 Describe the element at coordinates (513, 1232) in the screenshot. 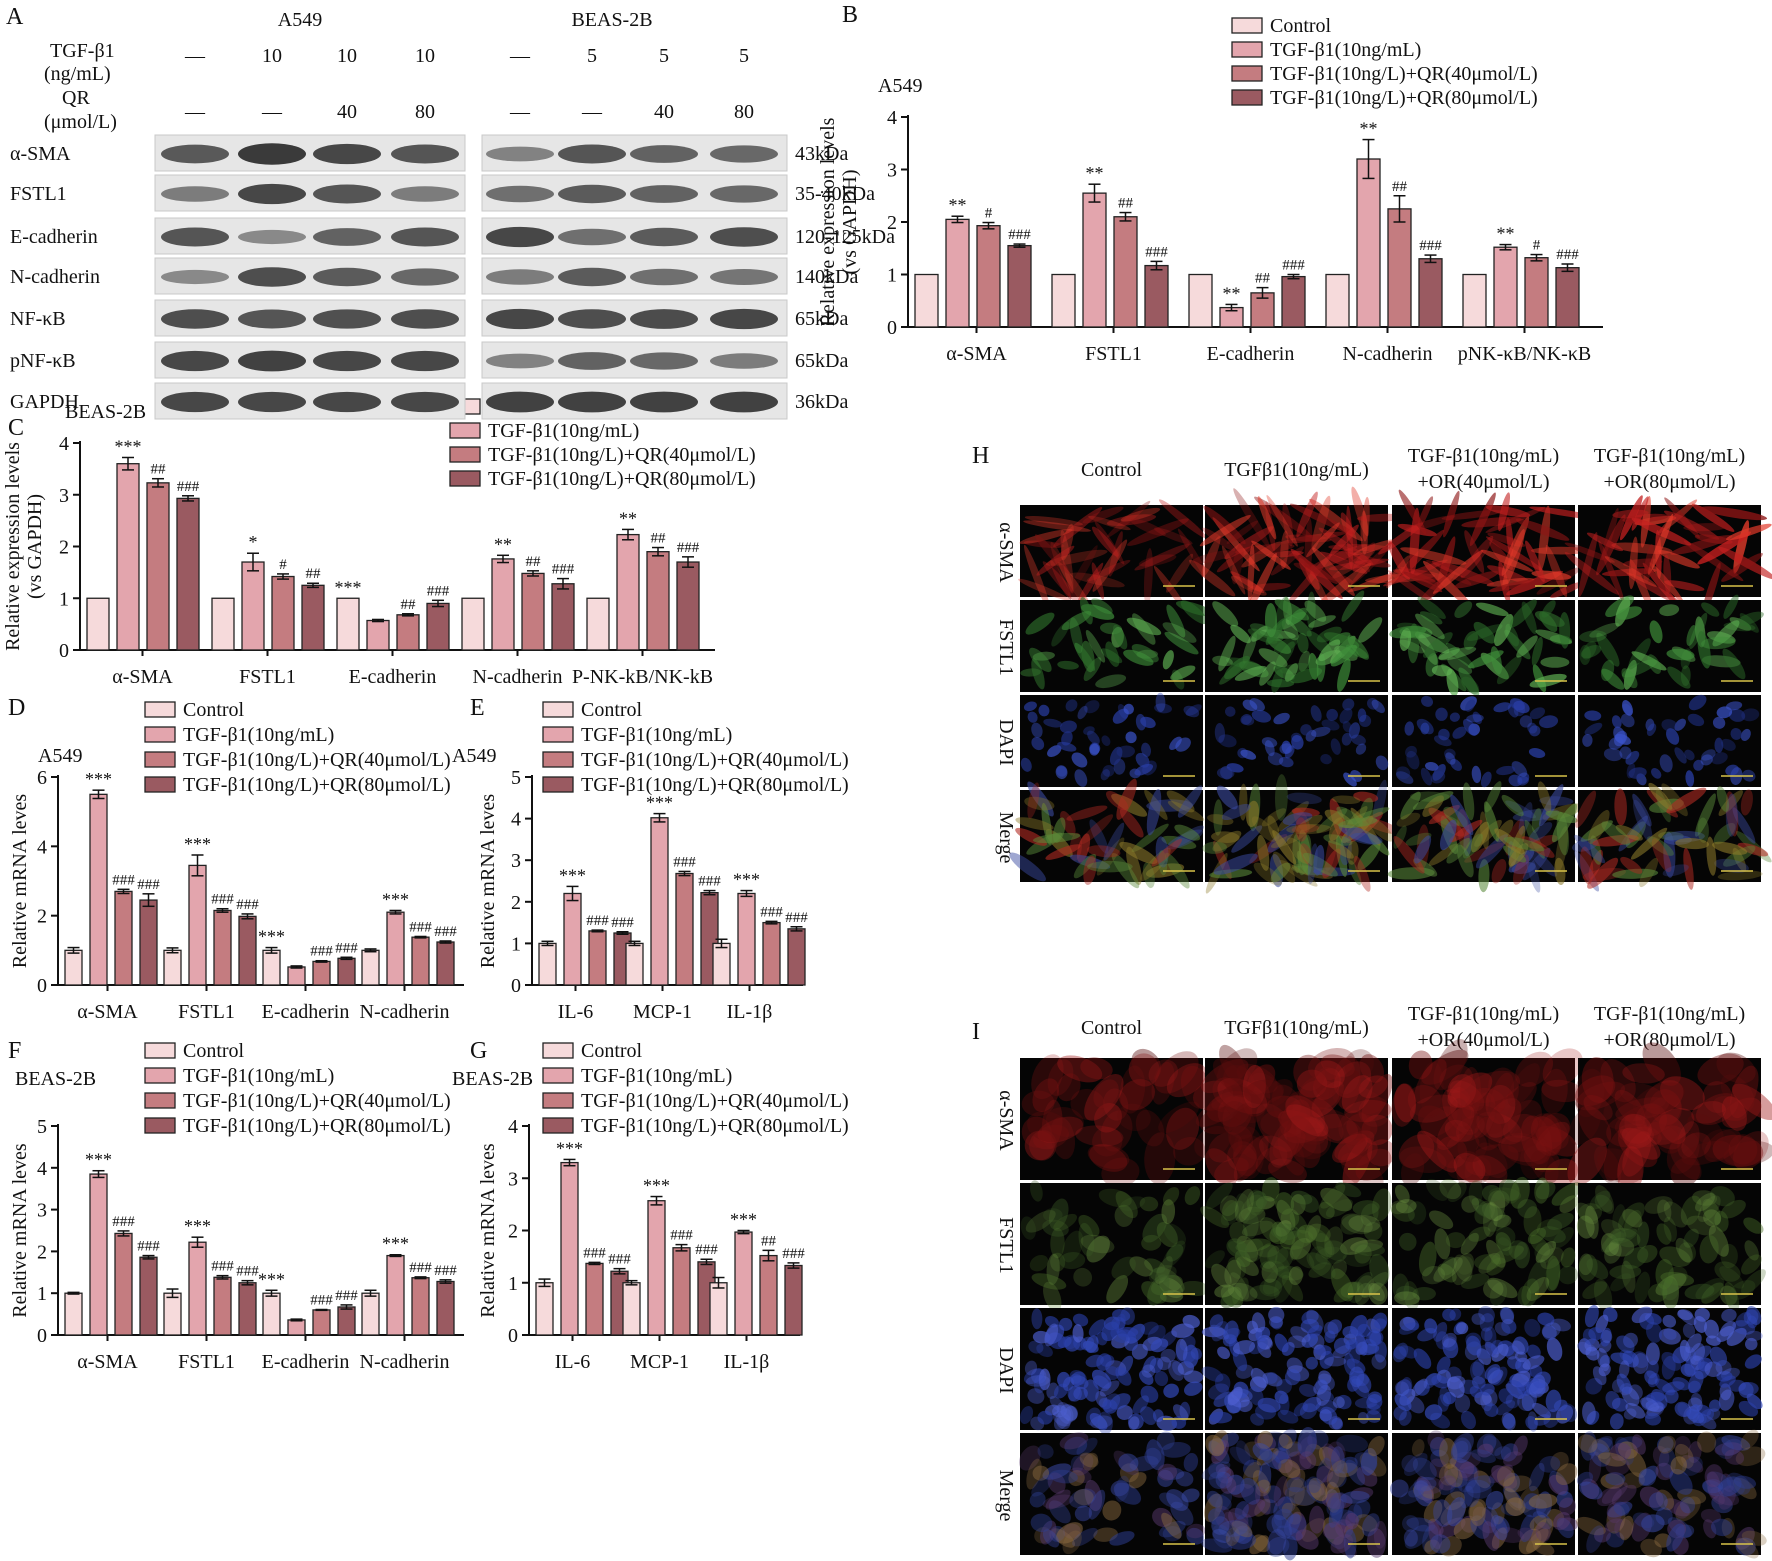

I see `y-tick-label: 2` at that location.